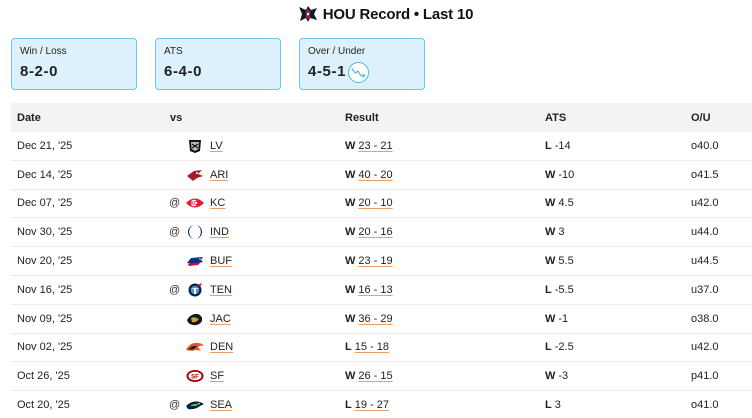  Describe the element at coordinates (195, 376) in the screenshot. I see `49ers-logo-icon: SF` at that location.